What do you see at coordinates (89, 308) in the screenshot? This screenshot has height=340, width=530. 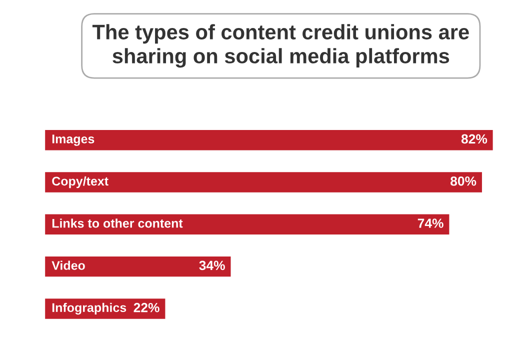 I see `y-tick-label: Infographics` at bounding box center [89, 308].